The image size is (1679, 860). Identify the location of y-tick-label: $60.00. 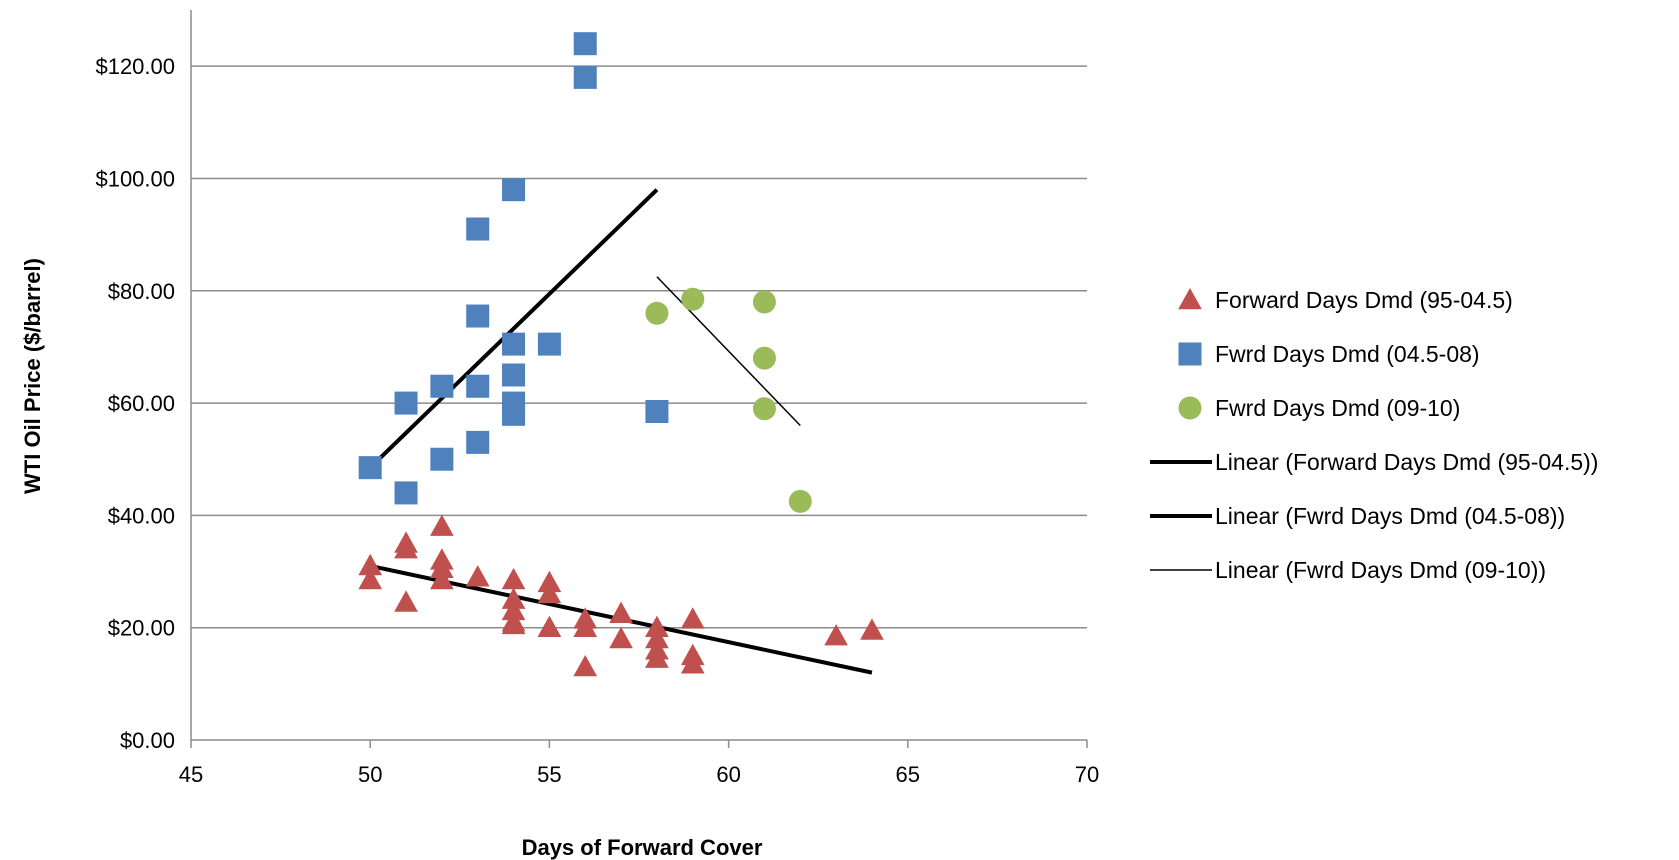
(141, 403).